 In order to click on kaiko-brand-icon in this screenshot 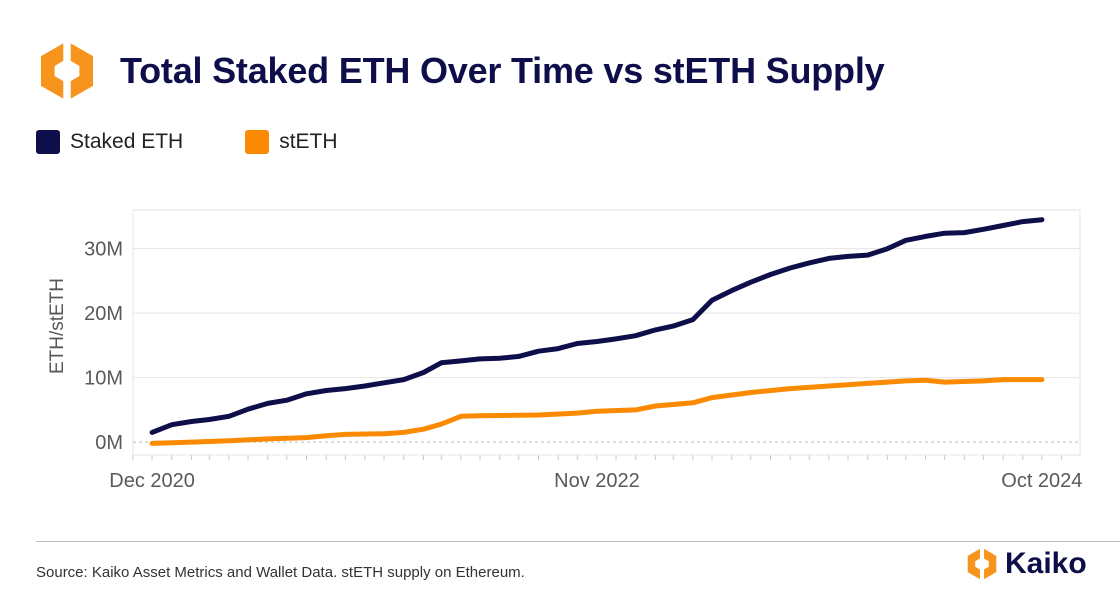, I will do `click(982, 564)`.